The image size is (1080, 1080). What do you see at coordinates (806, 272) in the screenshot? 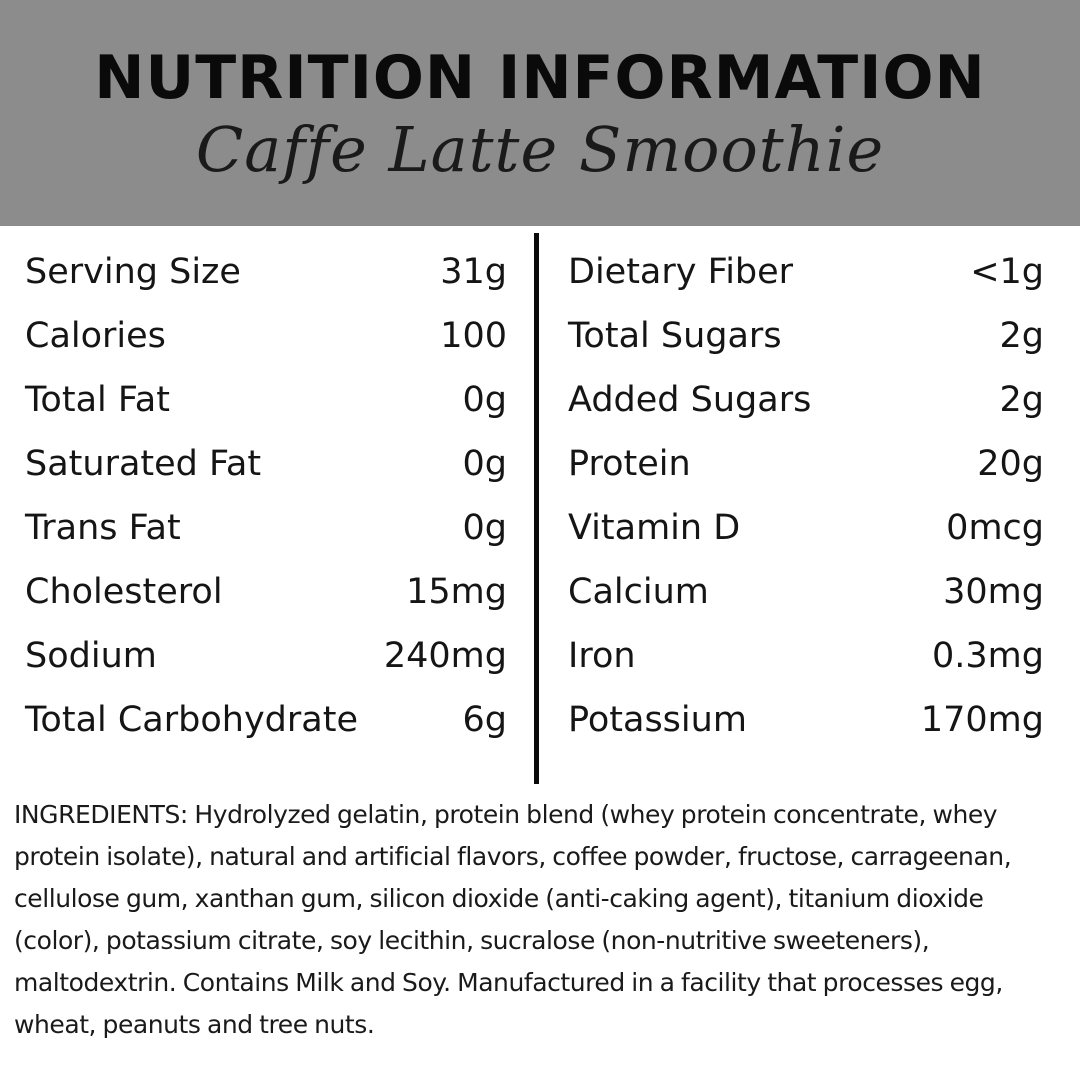
I see `nutrient-row-dietary-fiber: Dietary Fiber <1g` at bounding box center [806, 272].